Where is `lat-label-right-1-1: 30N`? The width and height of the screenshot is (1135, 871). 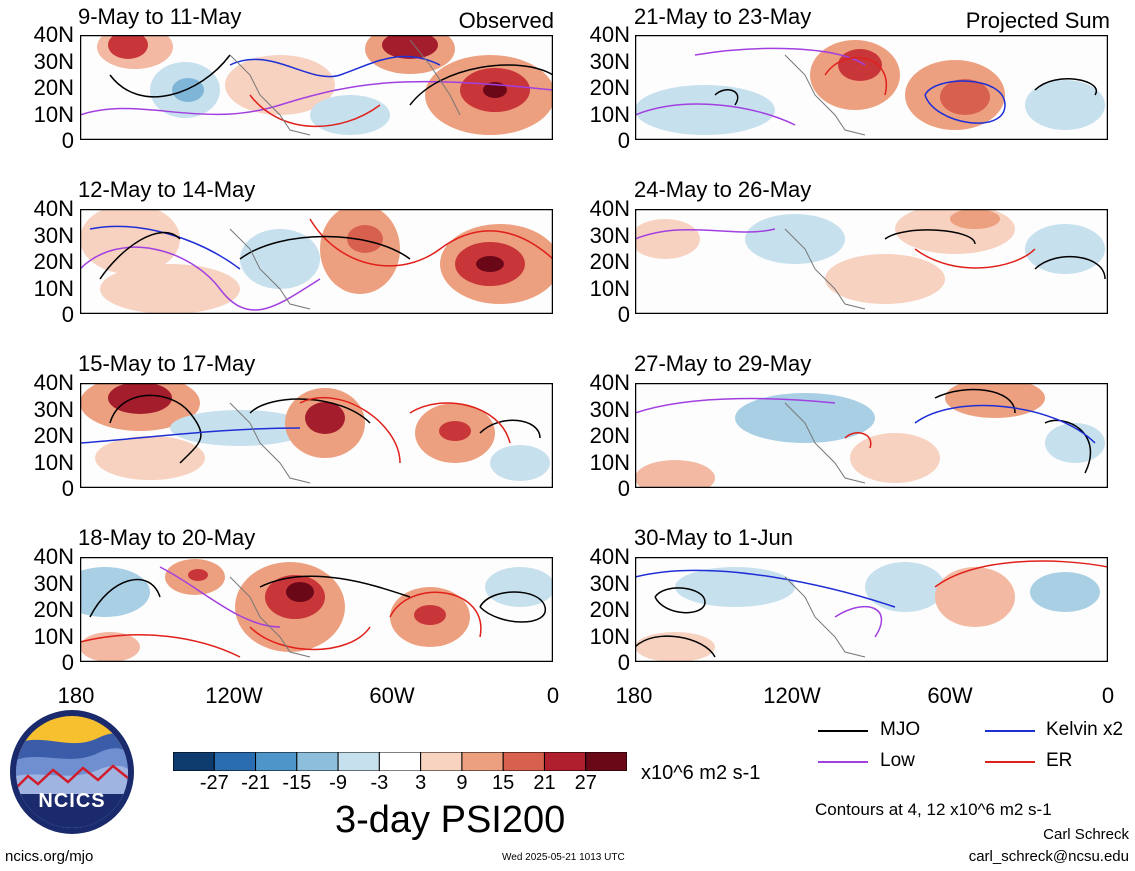
lat-label-right-1-1: 30N is located at coordinates (609, 61).